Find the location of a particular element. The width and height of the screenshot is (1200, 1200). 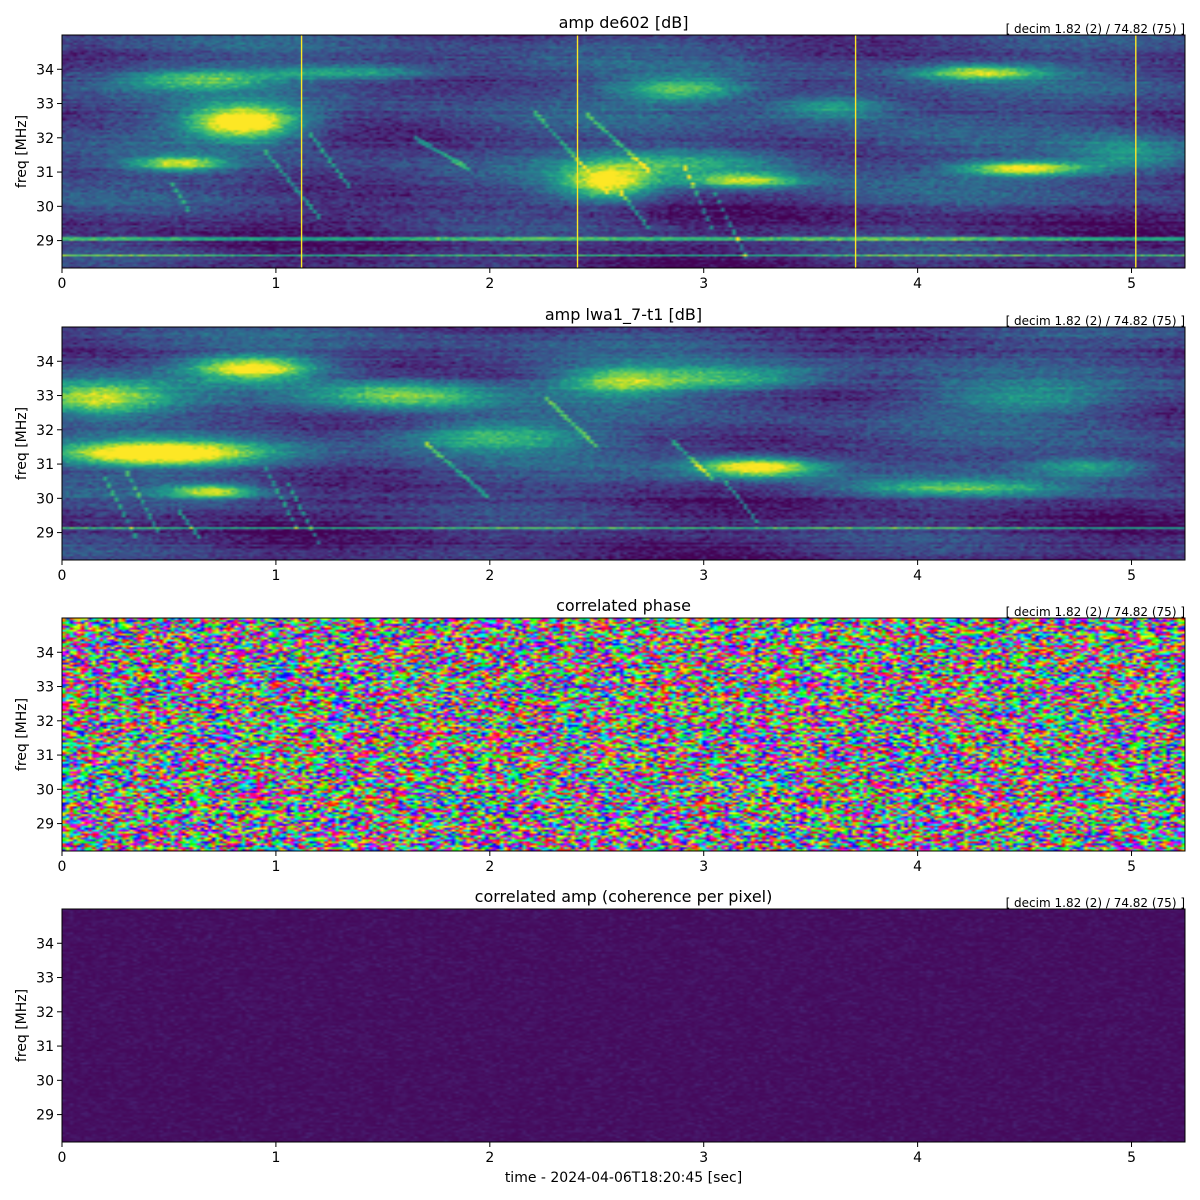

panel-title: amp de602 [dB] is located at coordinates (624, 22).